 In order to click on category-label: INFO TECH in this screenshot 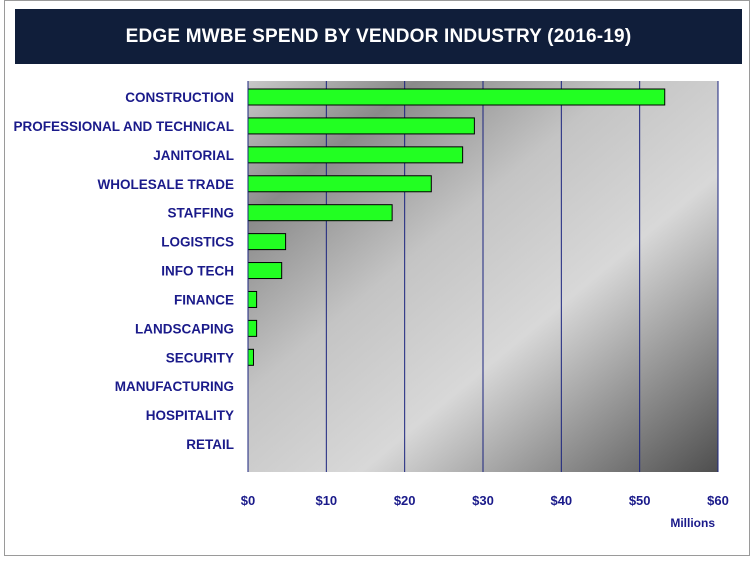, I will do `click(197, 271)`.